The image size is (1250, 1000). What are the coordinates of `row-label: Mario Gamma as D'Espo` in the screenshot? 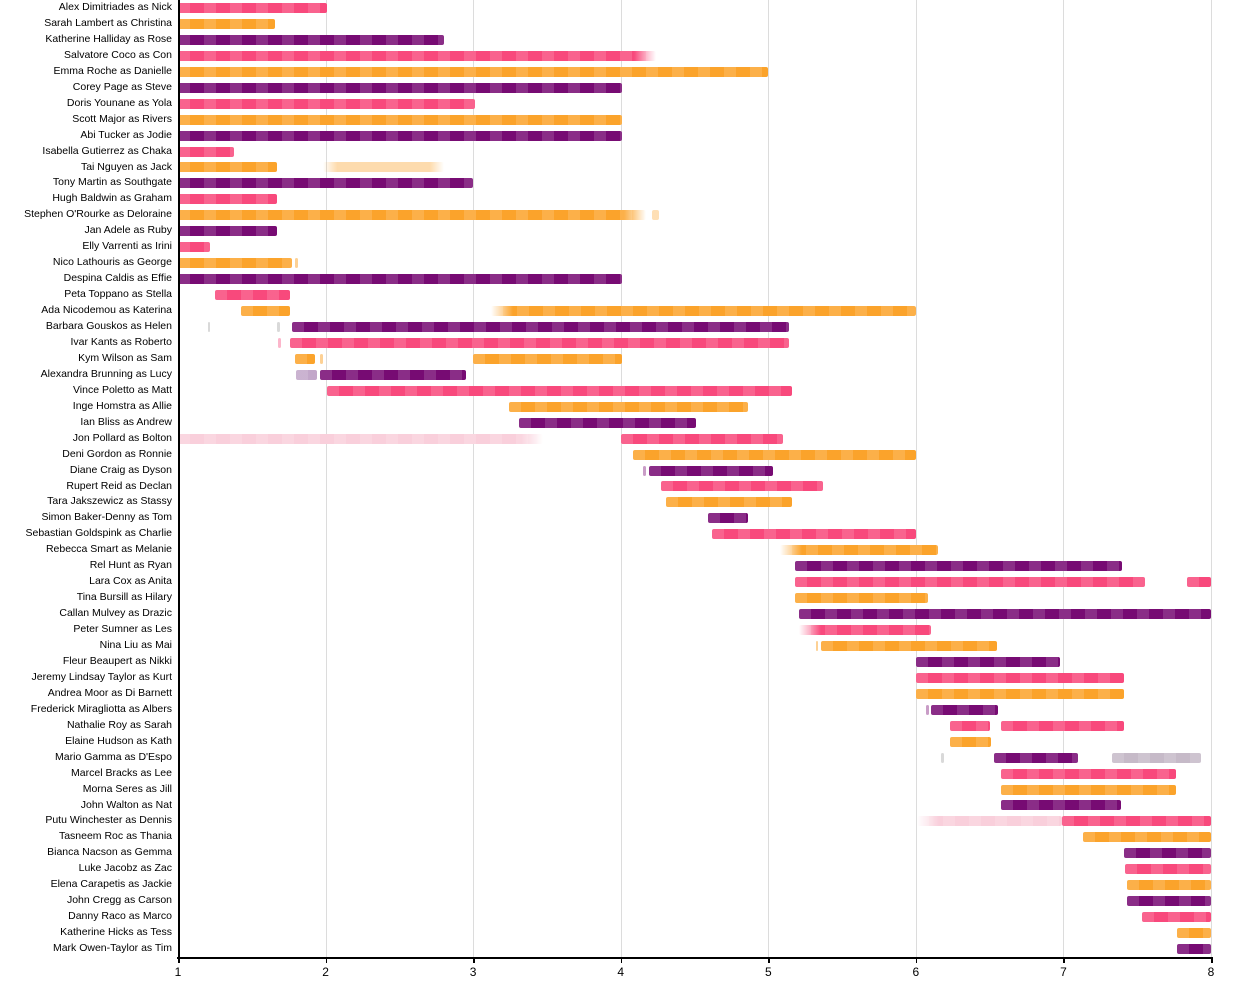 It's located at (113, 756).